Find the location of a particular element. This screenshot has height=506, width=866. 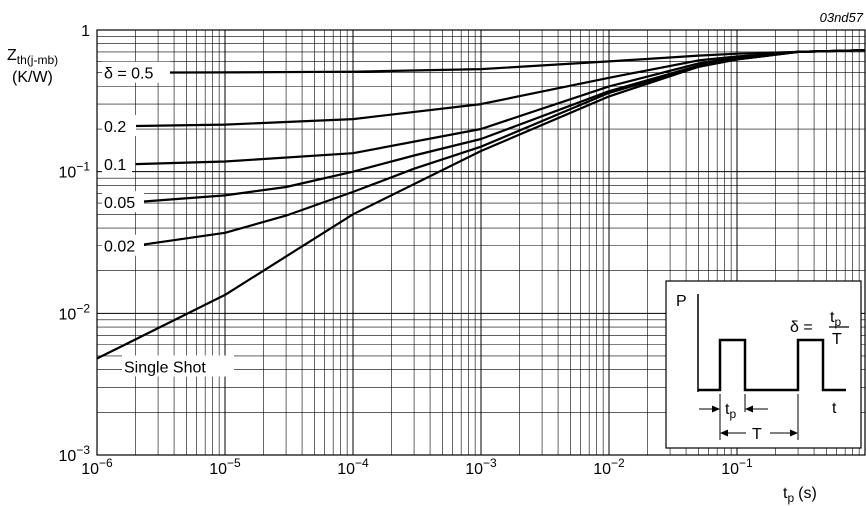

svg-text:tp(s): tp (s) is located at coordinates (800, 495).